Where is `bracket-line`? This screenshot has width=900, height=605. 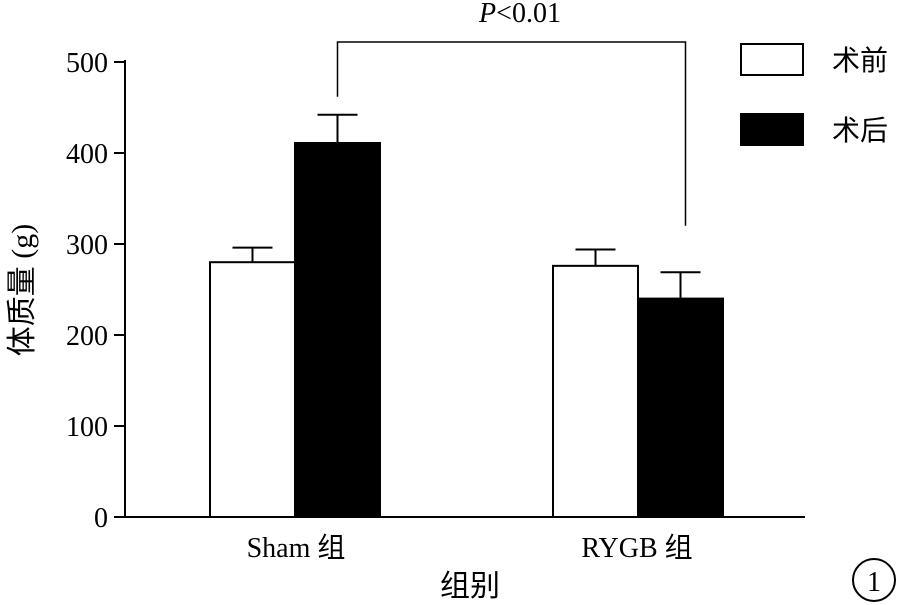
bracket-line is located at coordinates (511, 133).